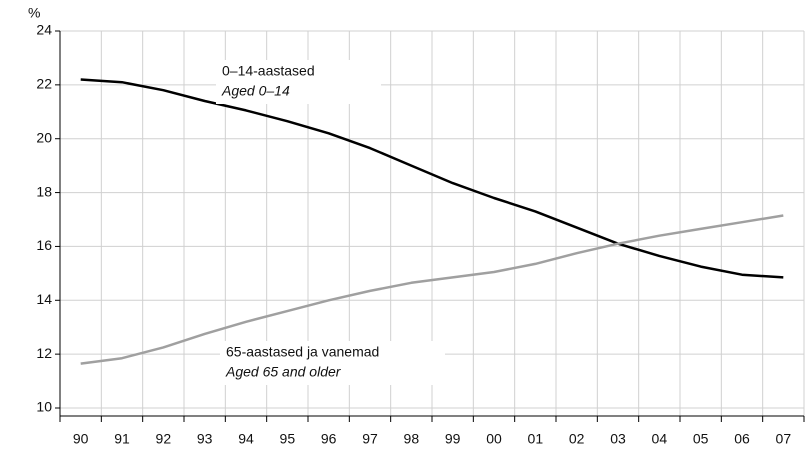 The image size is (806, 457). What do you see at coordinates (536, 439) in the screenshot?
I see `x-tick-label: 01` at bounding box center [536, 439].